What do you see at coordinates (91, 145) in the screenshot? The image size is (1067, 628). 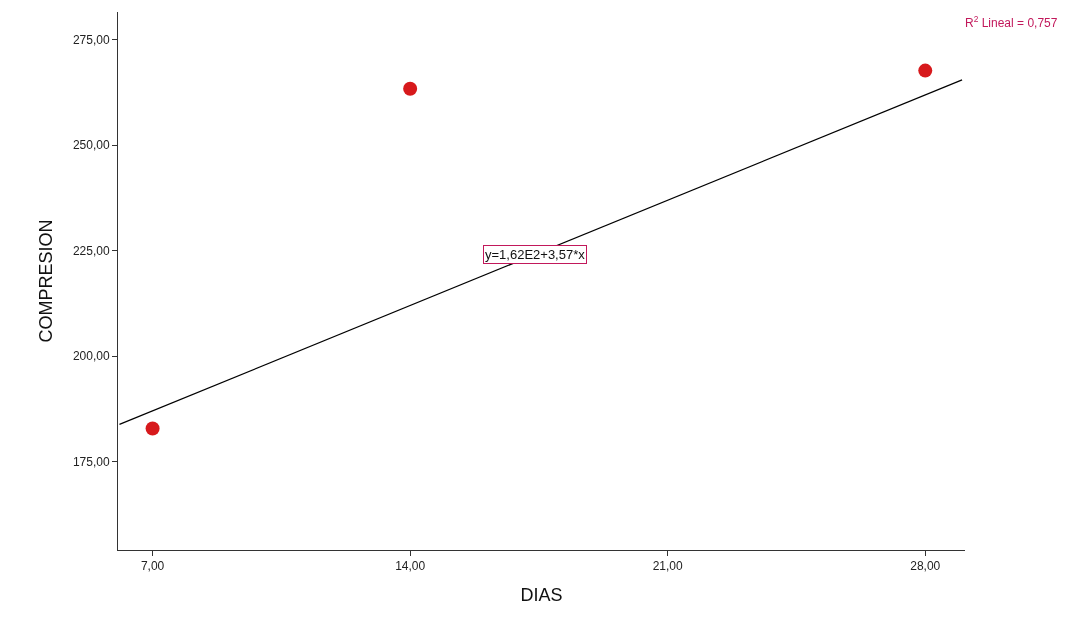 I see `y-tick-label: 250,00` at bounding box center [91, 145].